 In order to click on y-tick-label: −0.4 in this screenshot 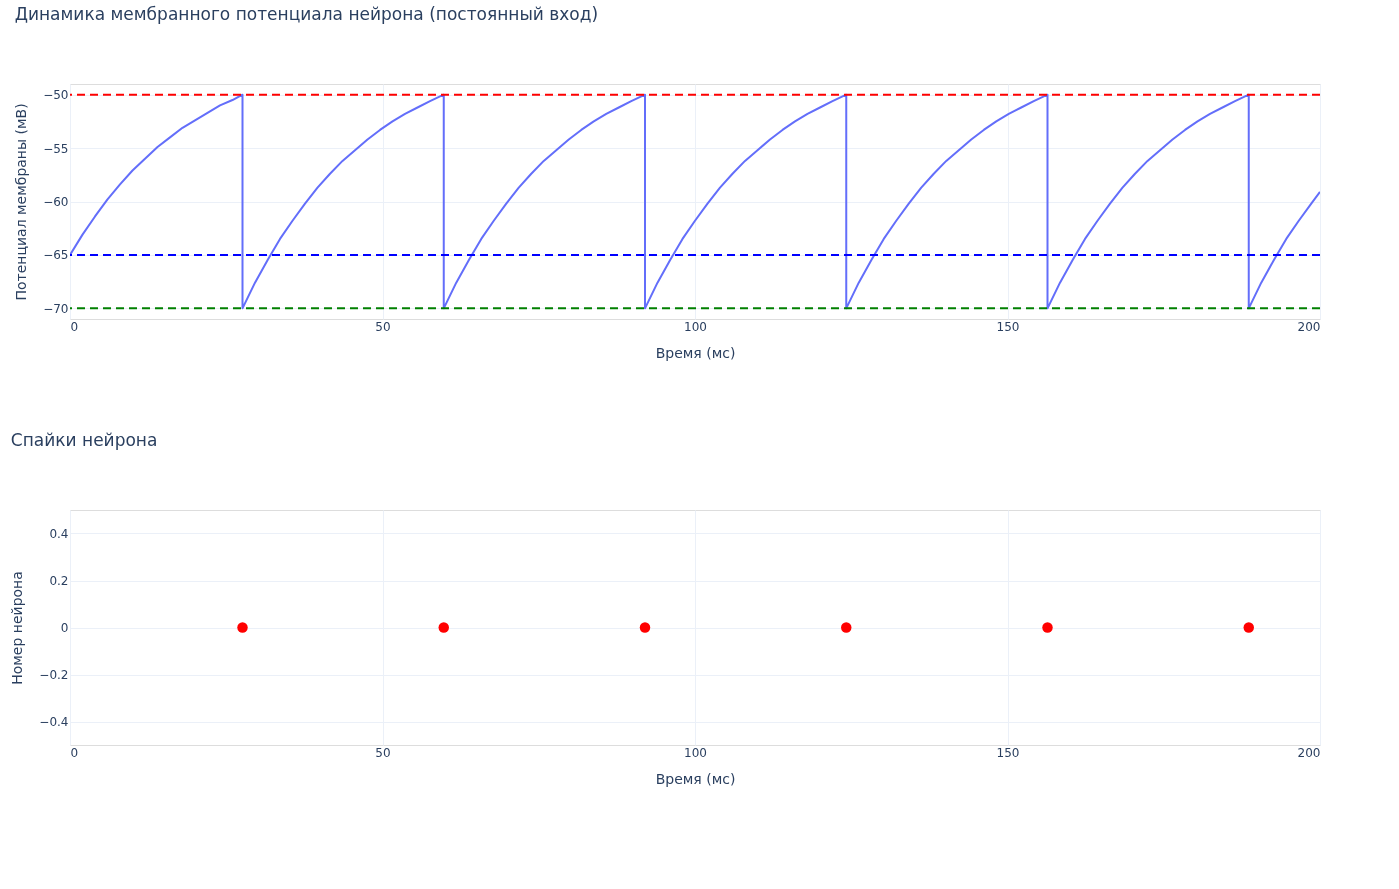, I will do `click(54, 722)`.